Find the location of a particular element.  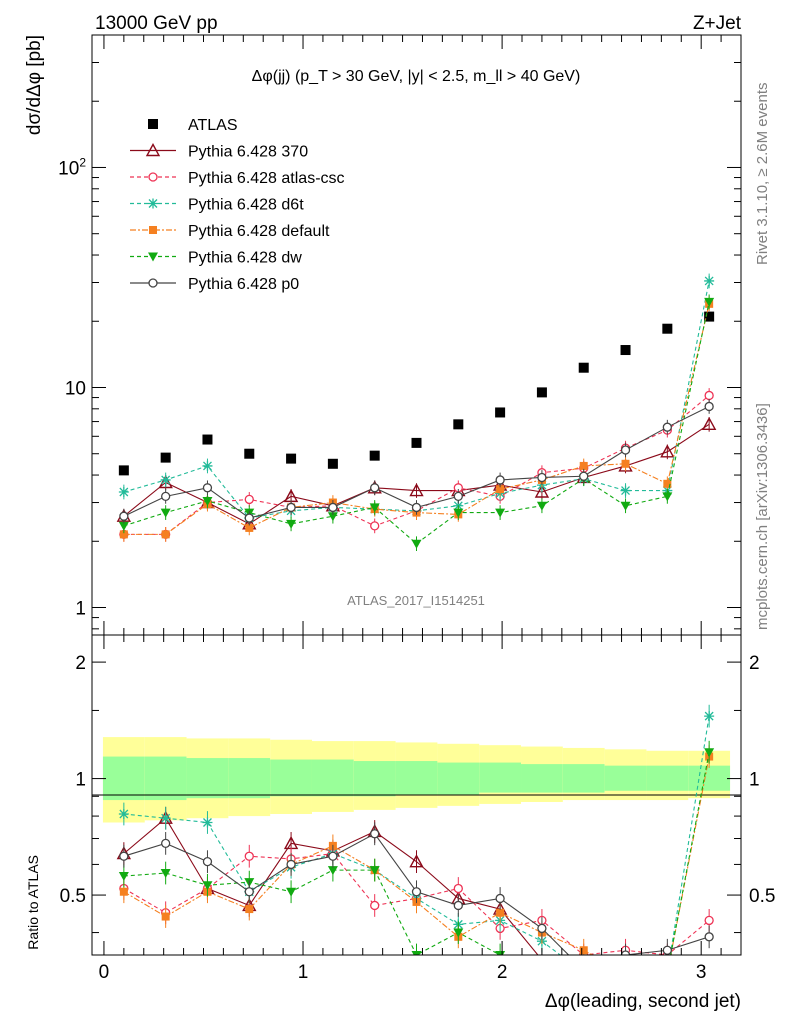

ratio-ylabel: Ratio to ATLAS is located at coordinates (33, 902).